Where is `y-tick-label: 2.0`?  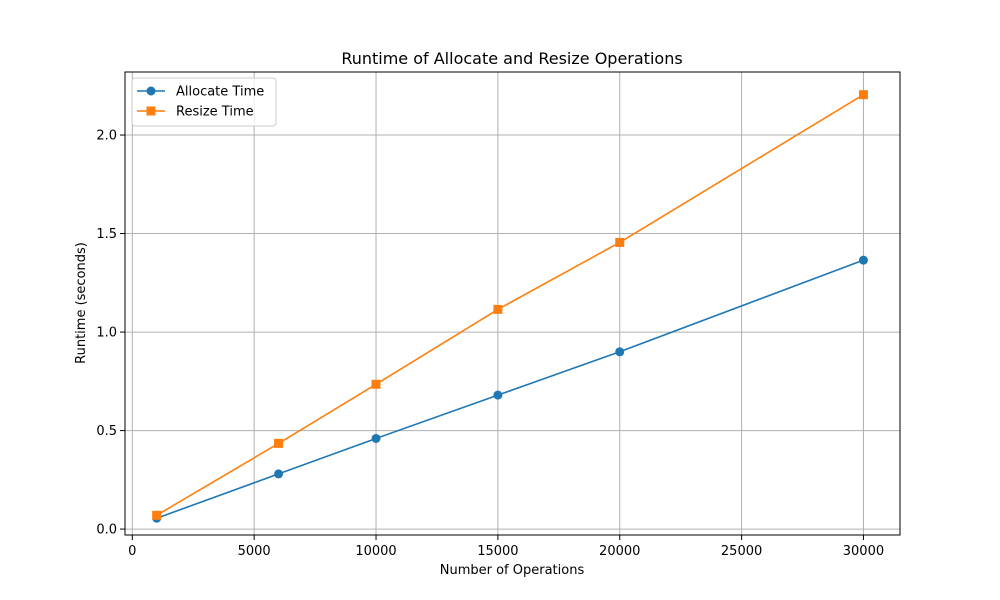
y-tick-label: 2.0 is located at coordinates (106, 136).